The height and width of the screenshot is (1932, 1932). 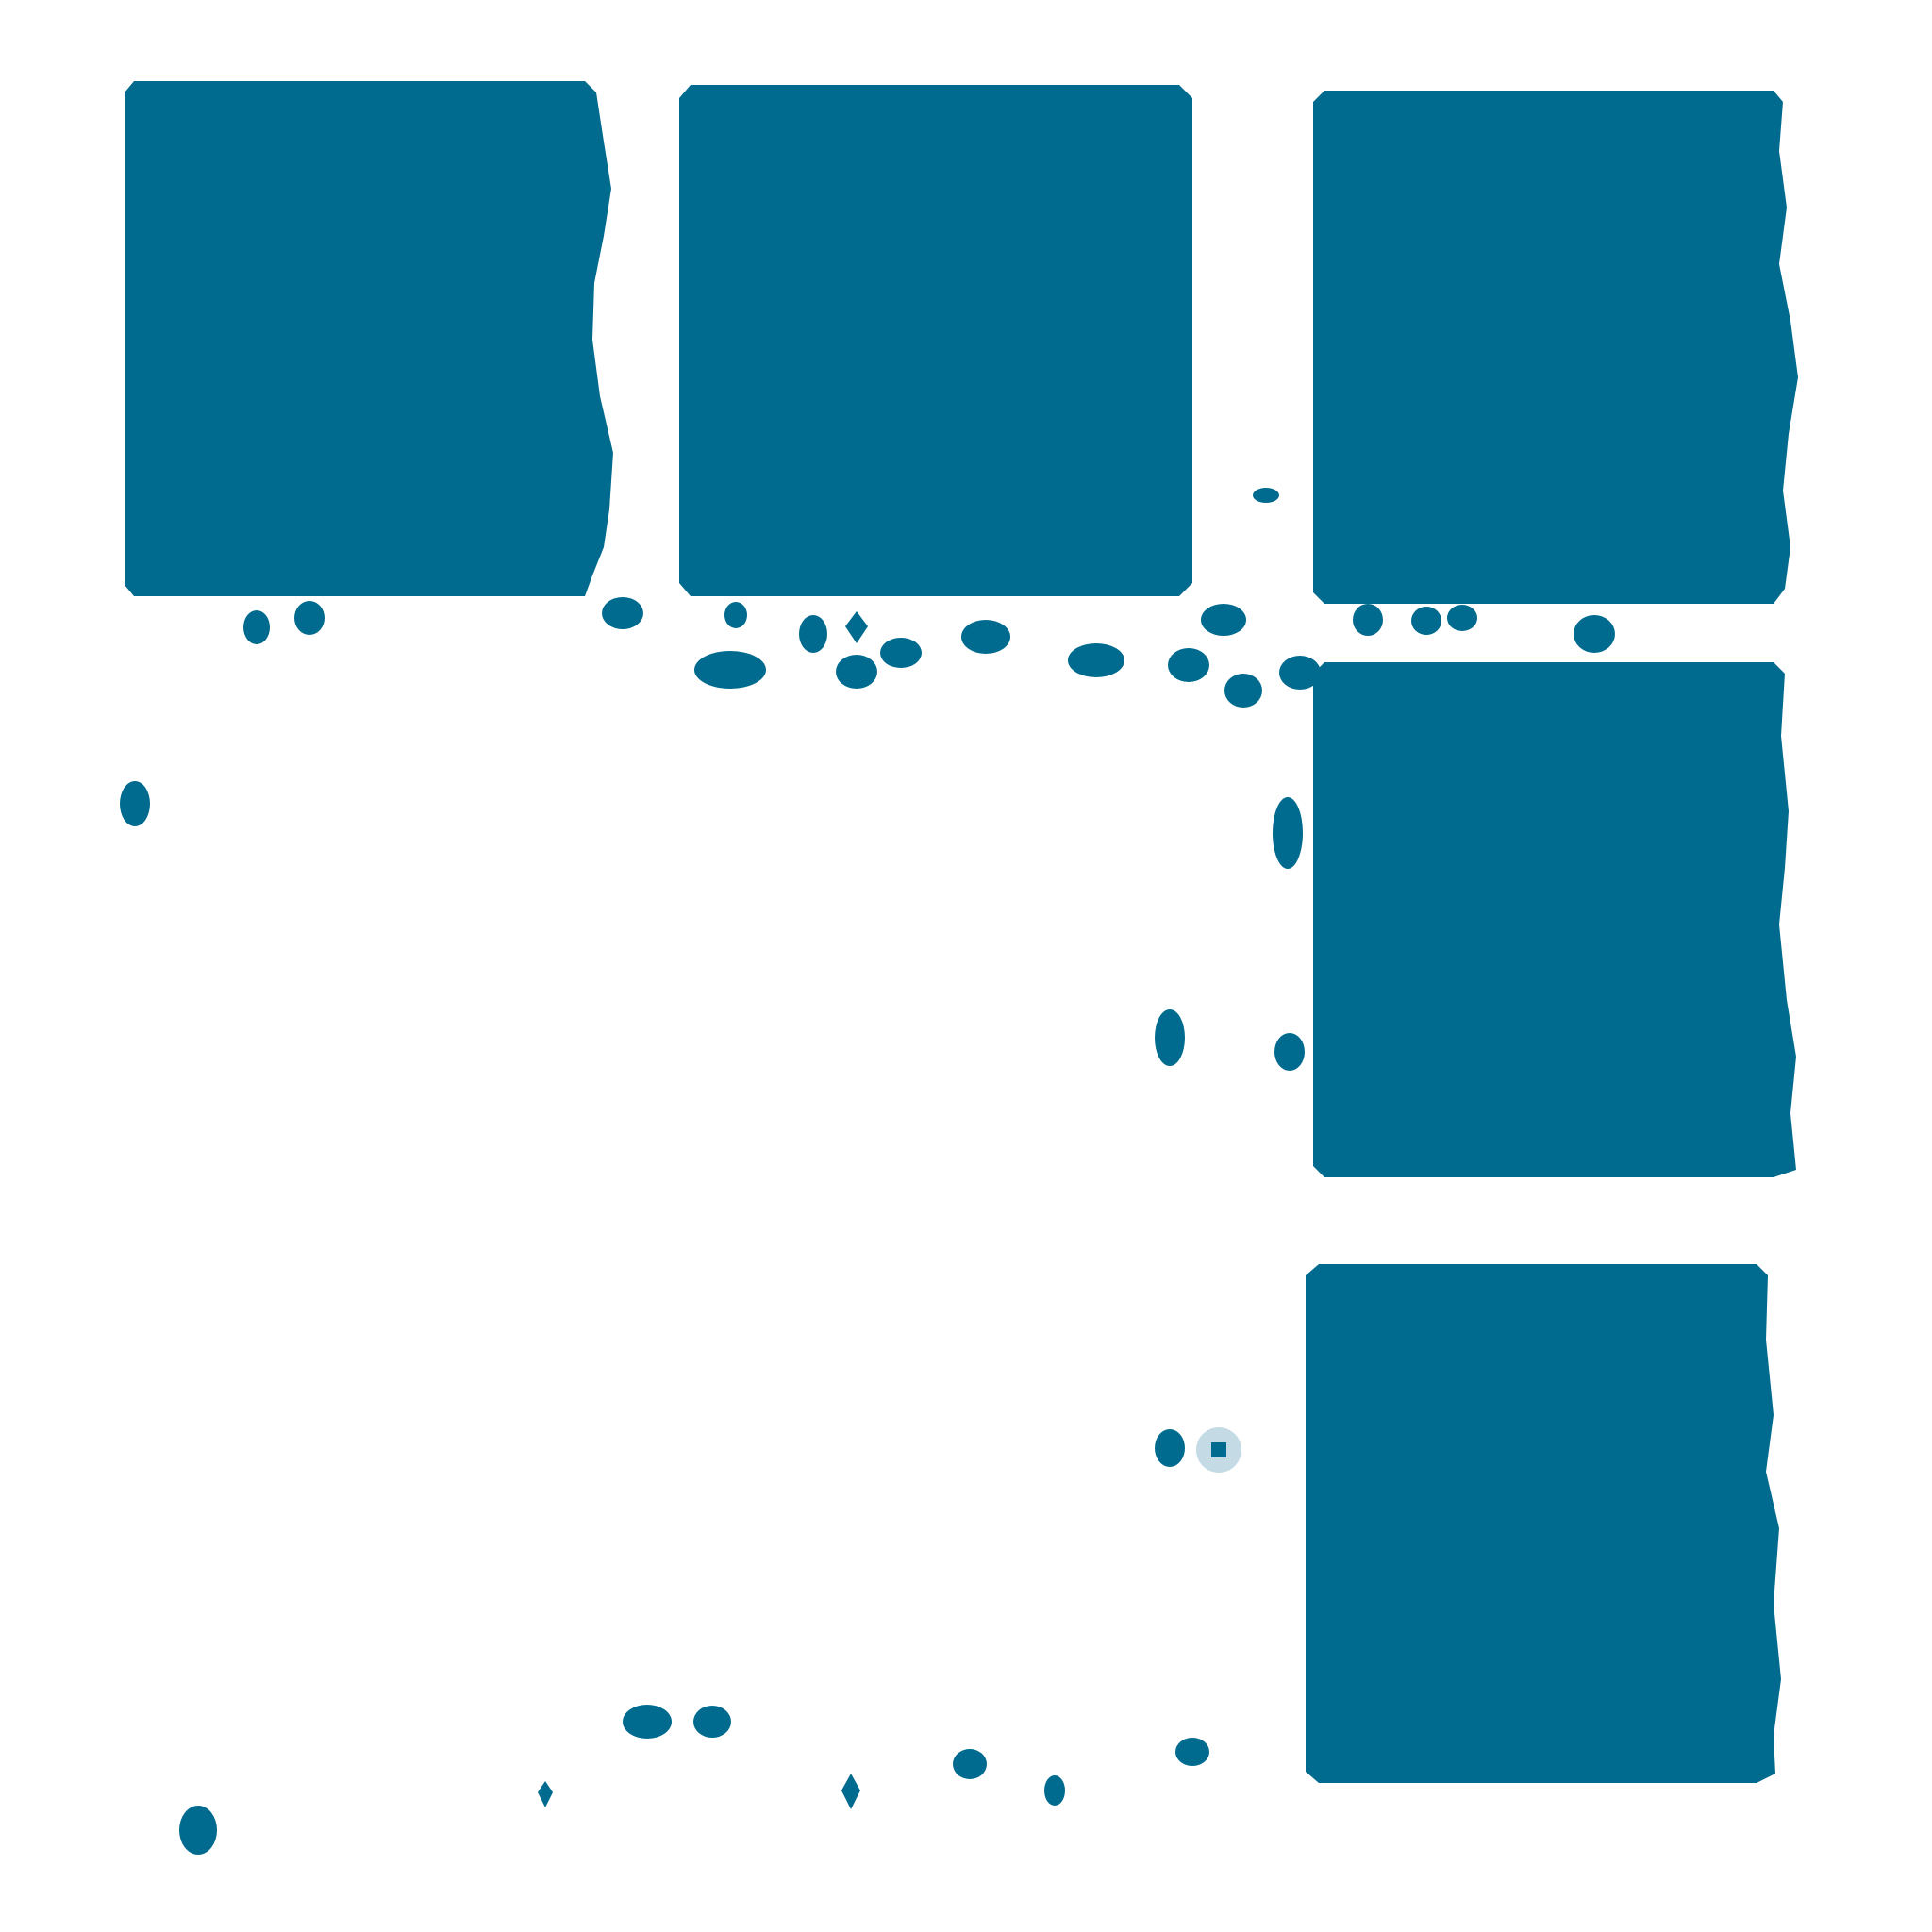 What do you see at coordinates (936, 340) in the screenshot?
I see `tile-top-middle` at bounding box center [936, 340].